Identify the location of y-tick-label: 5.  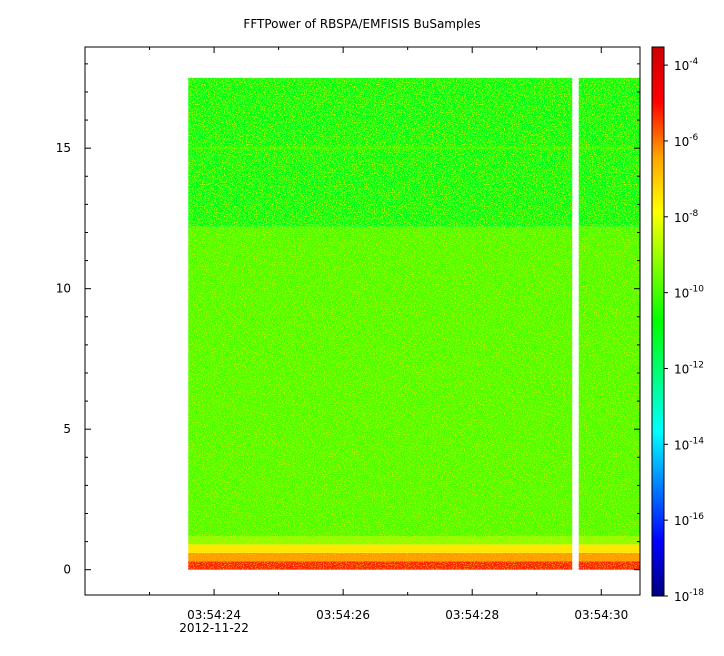
(67, 429).